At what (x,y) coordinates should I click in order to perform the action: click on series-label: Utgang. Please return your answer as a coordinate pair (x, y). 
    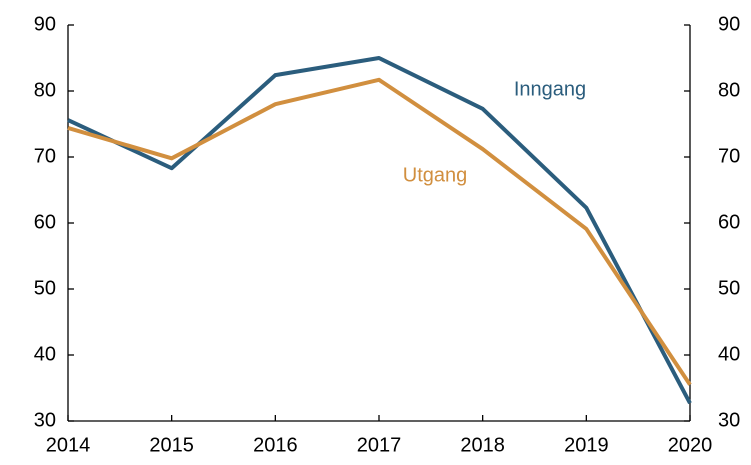
    Looking at the image, I should click on (435, 175).